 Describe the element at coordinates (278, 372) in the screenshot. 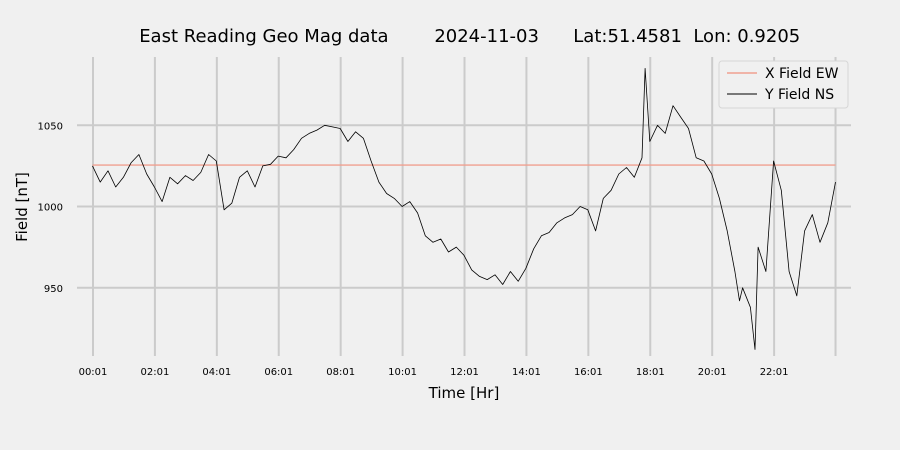

I see `x-tick-label: 06:01` at that location.